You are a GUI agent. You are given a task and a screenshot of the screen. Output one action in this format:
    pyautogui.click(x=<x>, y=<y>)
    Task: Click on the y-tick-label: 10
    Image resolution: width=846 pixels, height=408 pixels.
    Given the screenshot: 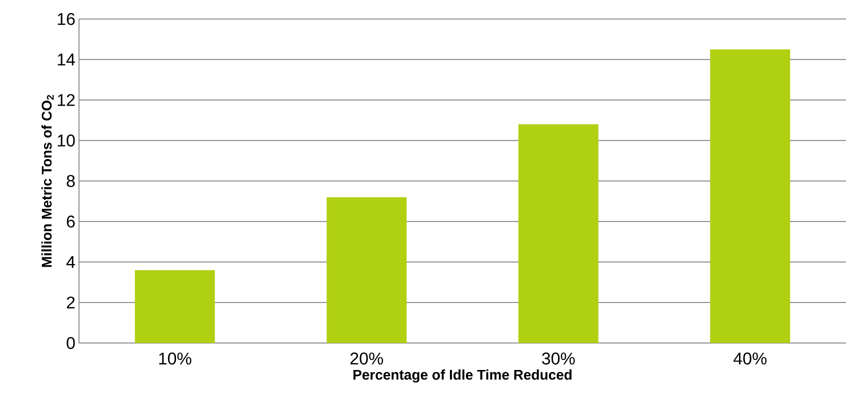 What is the action you would take?
    pyautogui.click(x=66, y=140)
    